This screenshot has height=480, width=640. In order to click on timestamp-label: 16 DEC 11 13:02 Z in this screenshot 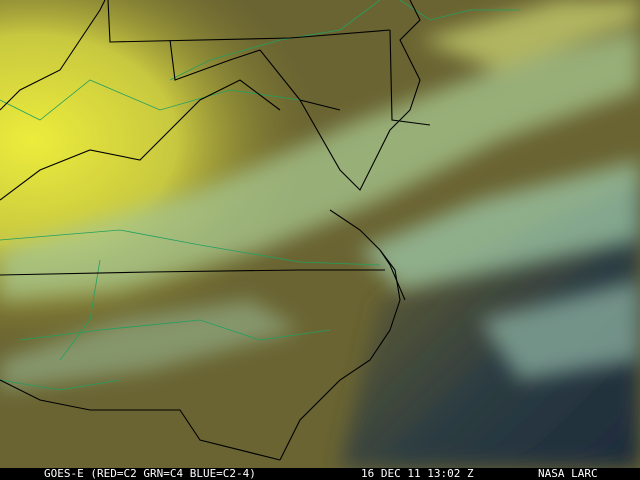, I will do `click(417, 473)`.